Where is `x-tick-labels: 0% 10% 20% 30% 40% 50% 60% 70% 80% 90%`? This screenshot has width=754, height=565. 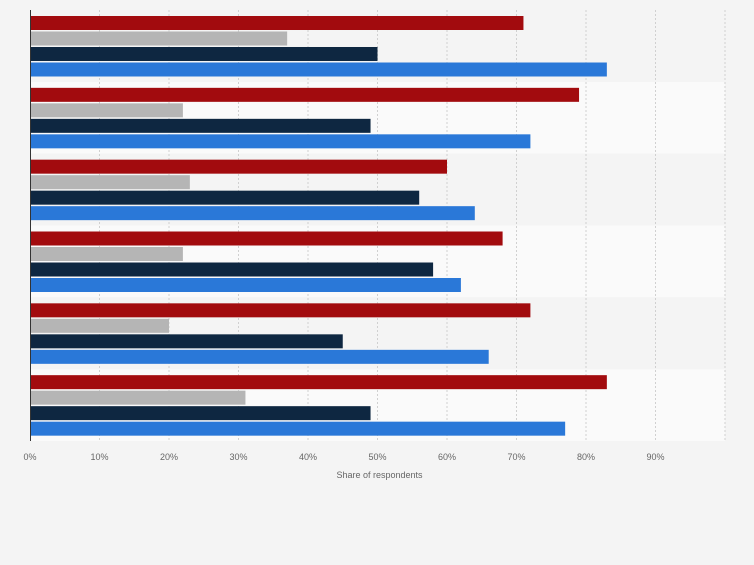
x-tick-labels: 0% 10% 20% 30% 40% 50% 60% 70% 80% 90% is located at coordinates (343, 457).